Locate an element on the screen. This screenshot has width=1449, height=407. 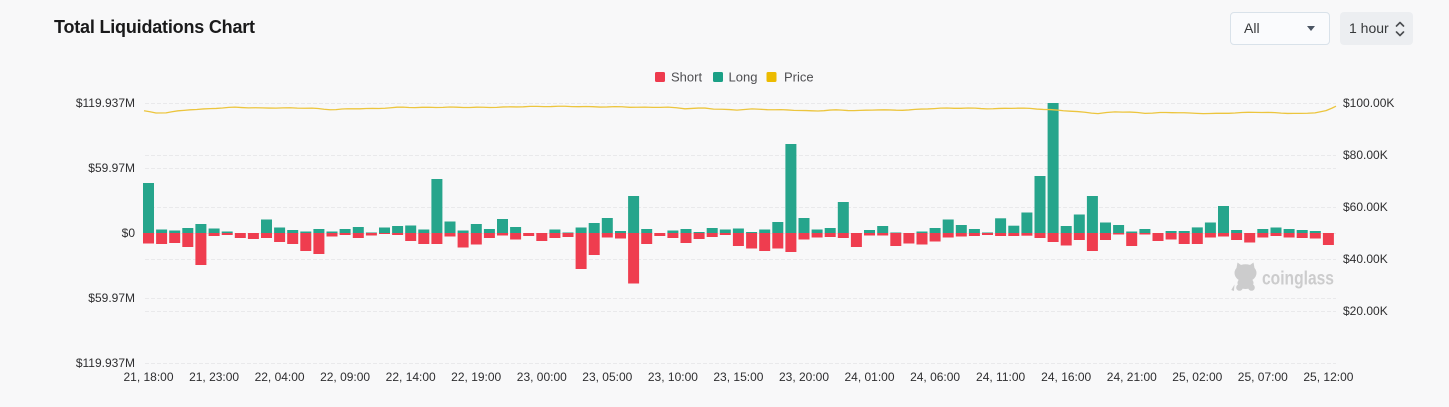
svg-text: coinglass is located at coordinates (1298, 279).